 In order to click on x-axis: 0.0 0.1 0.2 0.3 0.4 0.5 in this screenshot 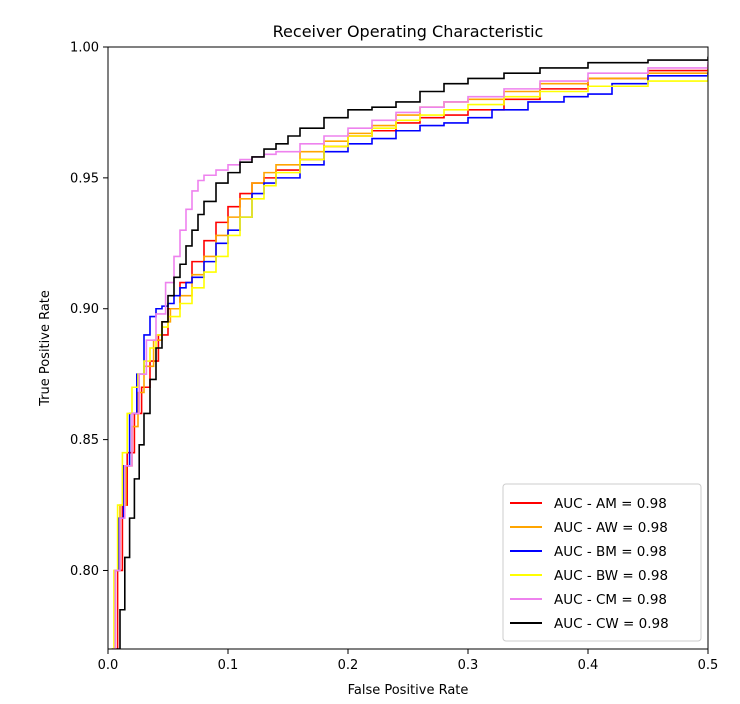, I will do `click(408, 661)`.